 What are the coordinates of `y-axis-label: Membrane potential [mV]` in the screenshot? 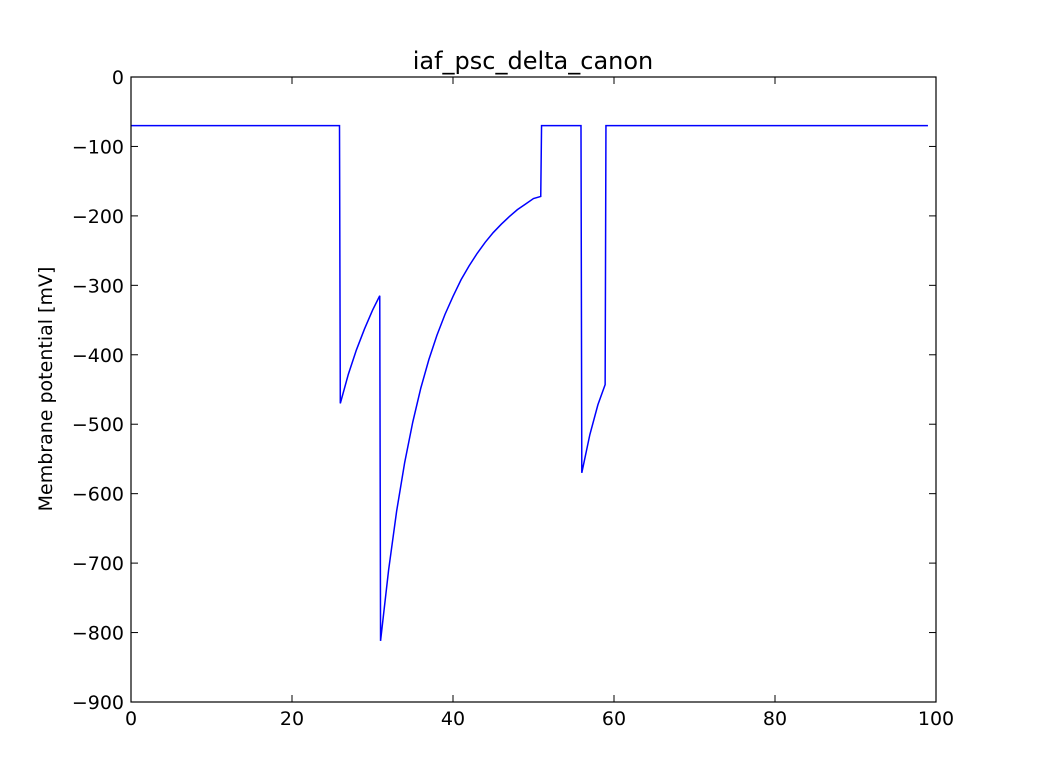 It's located at (46, 389).